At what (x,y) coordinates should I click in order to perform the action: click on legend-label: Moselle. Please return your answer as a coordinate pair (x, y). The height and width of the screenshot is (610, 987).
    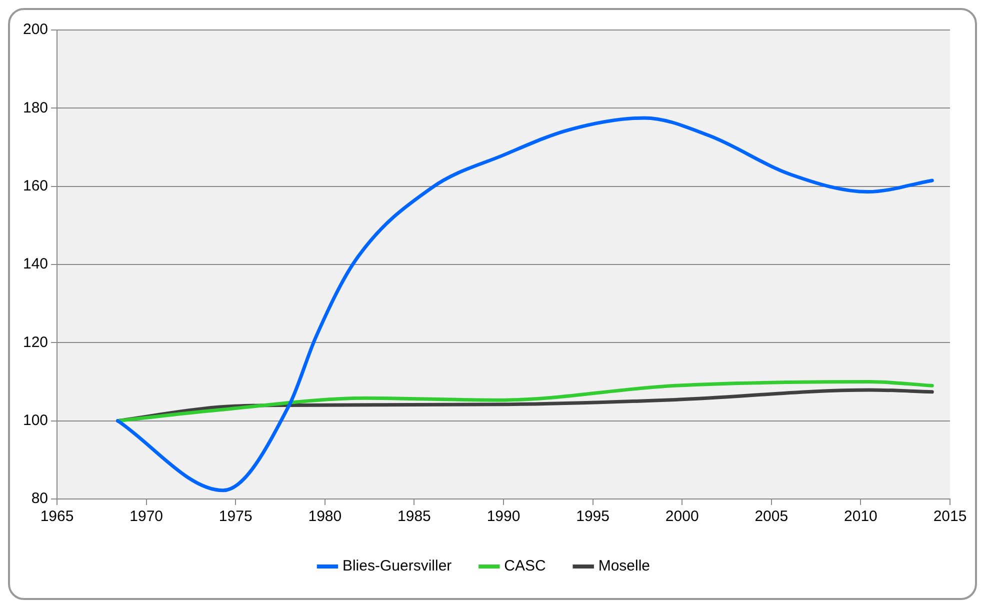
    Looking at the image, I should click on (624, 566).